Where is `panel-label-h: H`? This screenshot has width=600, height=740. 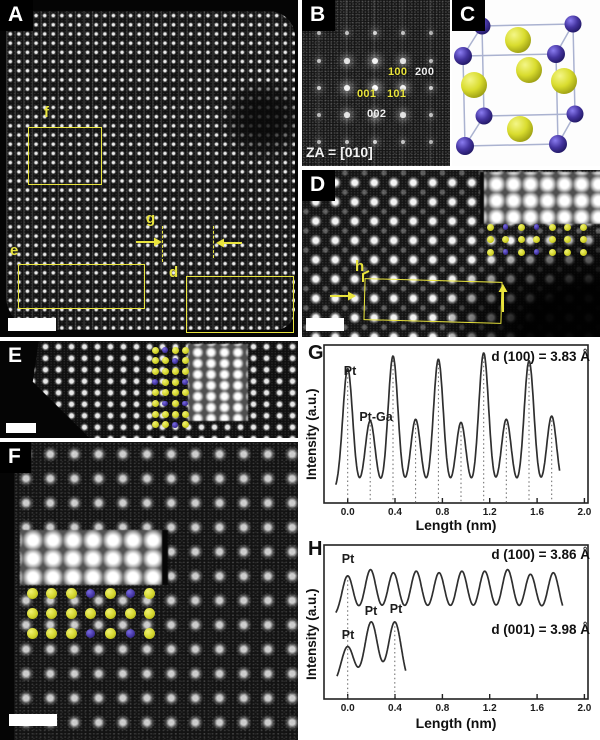 panel-label-h: H is located at coordinates (315, 549).